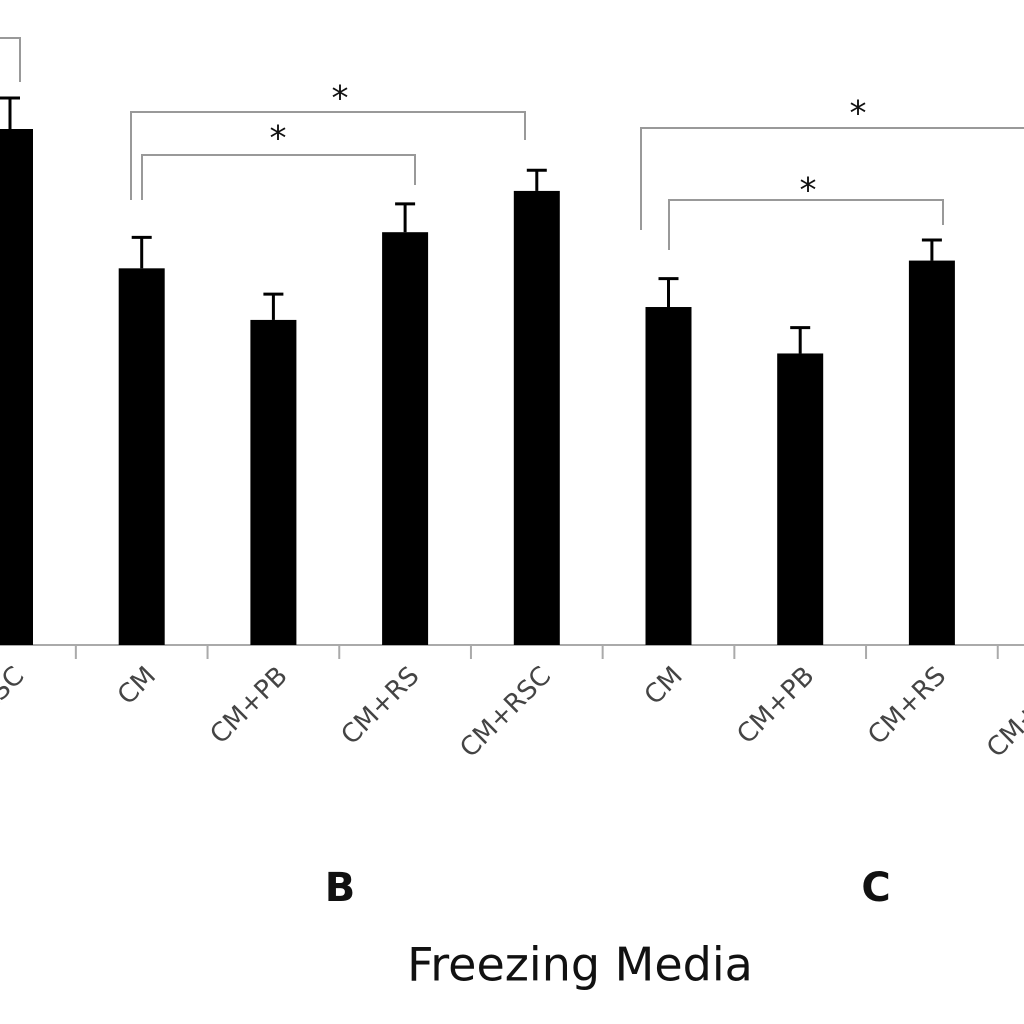 Image resolution: width=1024 pixels, height=1024 pixels. What do you see at coordinates (340, 888) in the screenshot?
I see `group-label: B` at bounding box center [340, 888].